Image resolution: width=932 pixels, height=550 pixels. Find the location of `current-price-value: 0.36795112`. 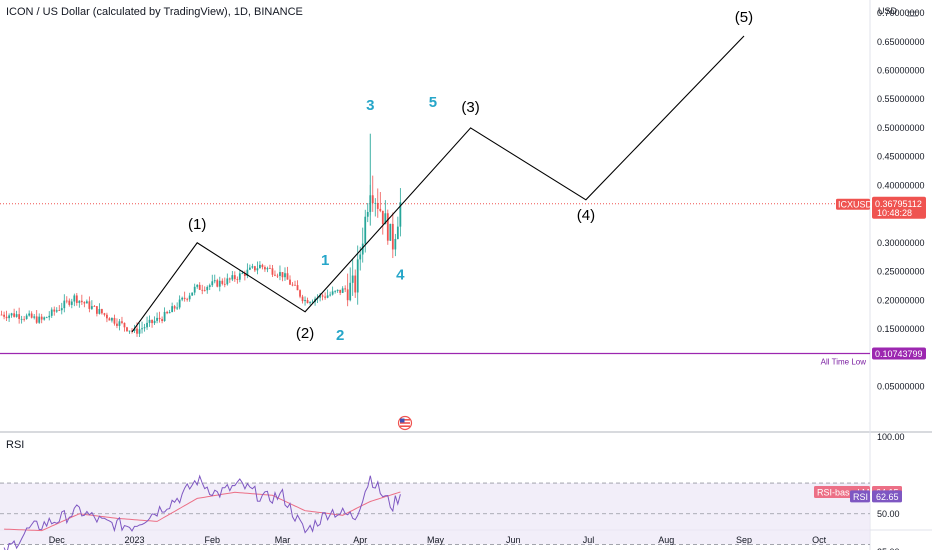

current-price-value: 0.36795112 is located at coordinates (898, 204).